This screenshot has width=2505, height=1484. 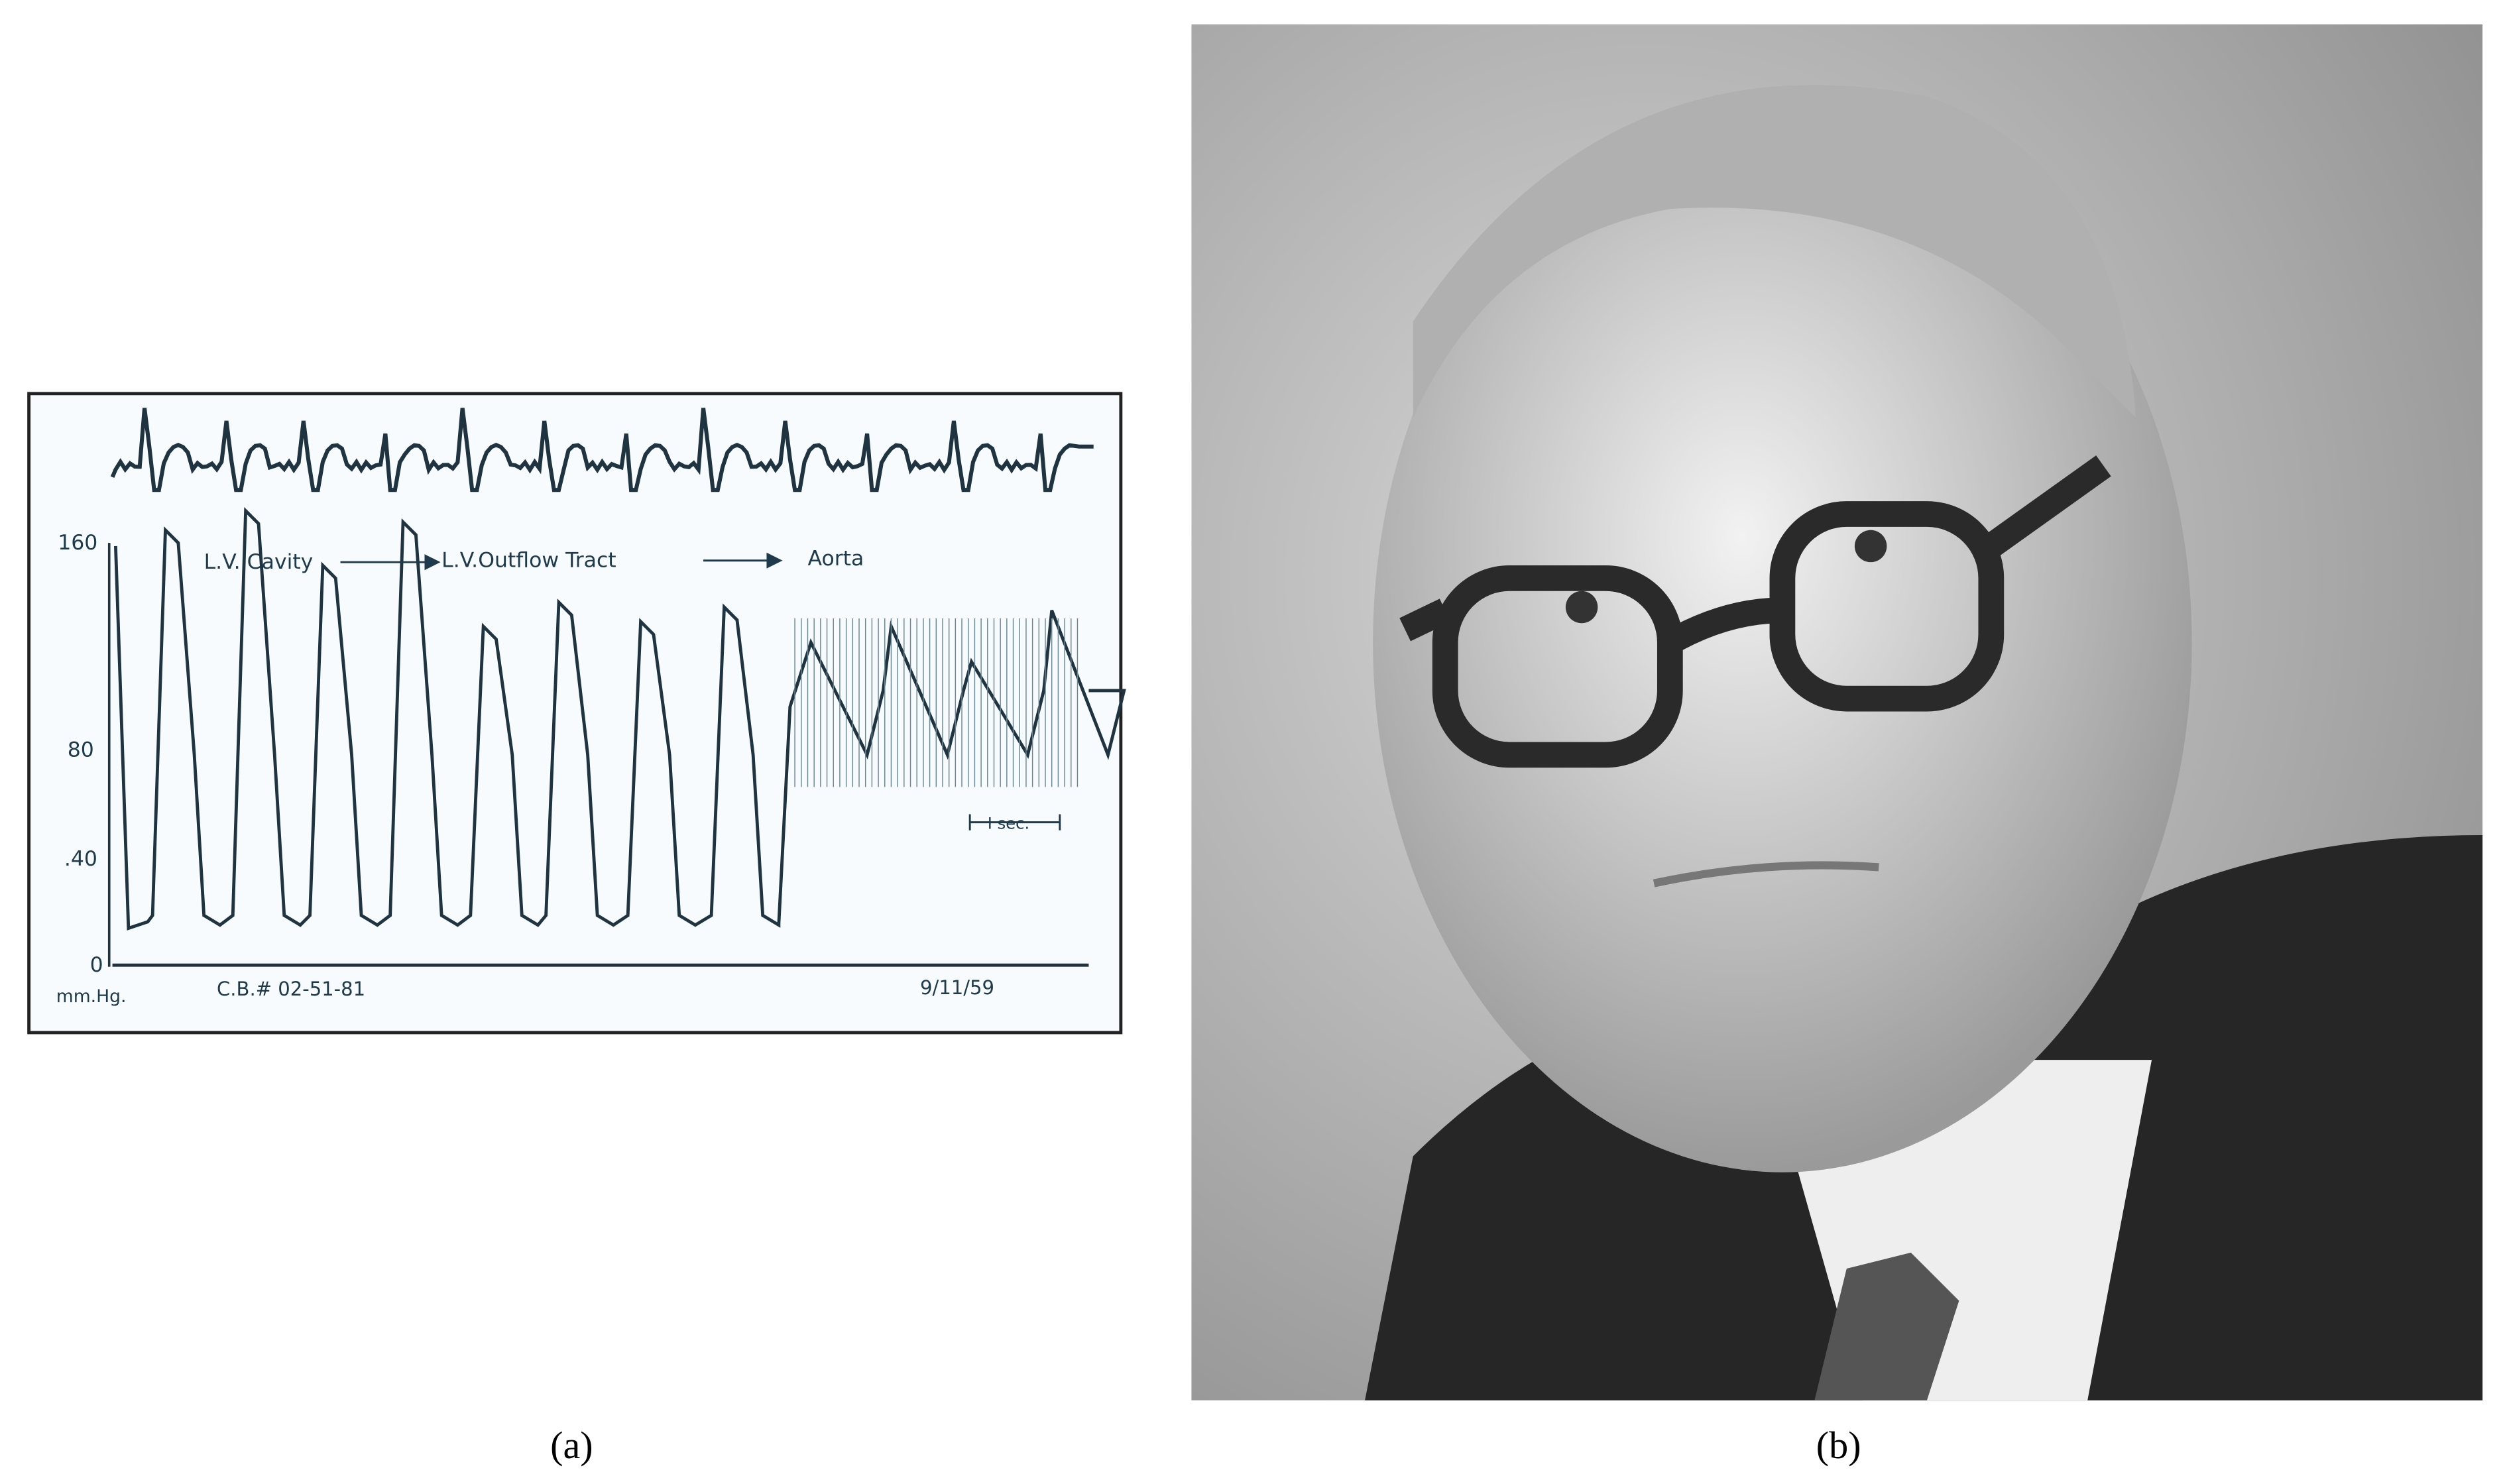 I want to click on mouth, so click(x=1766, y=874).